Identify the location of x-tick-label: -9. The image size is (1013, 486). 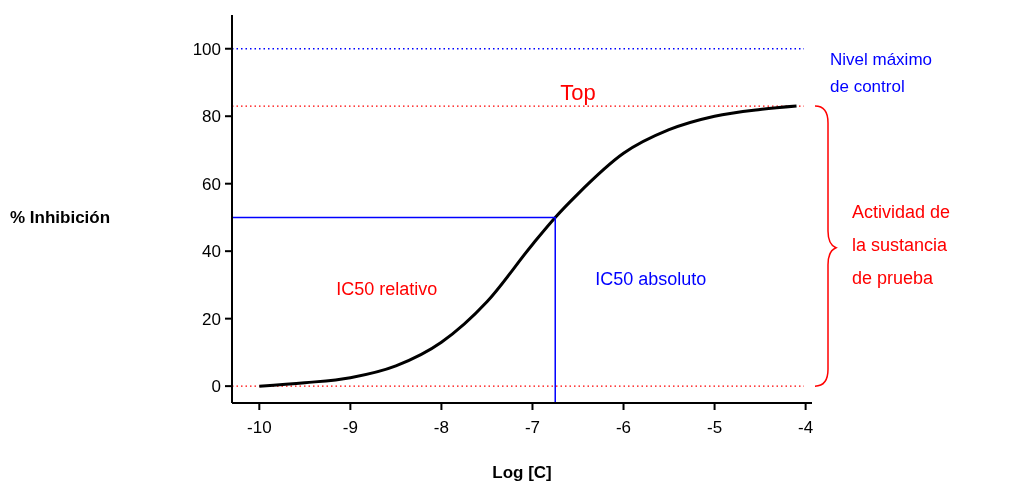
(350, 427).